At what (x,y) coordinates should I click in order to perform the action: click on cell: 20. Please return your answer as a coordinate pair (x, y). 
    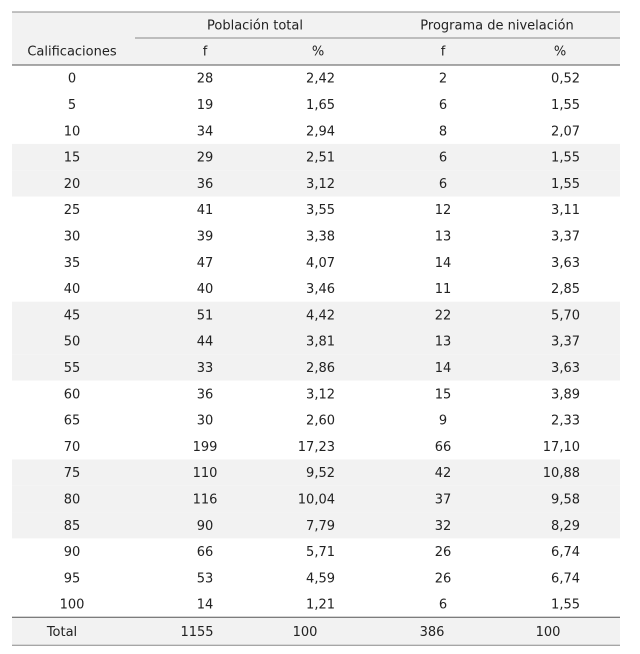
    Looking at the image, I should click on (72, 184).